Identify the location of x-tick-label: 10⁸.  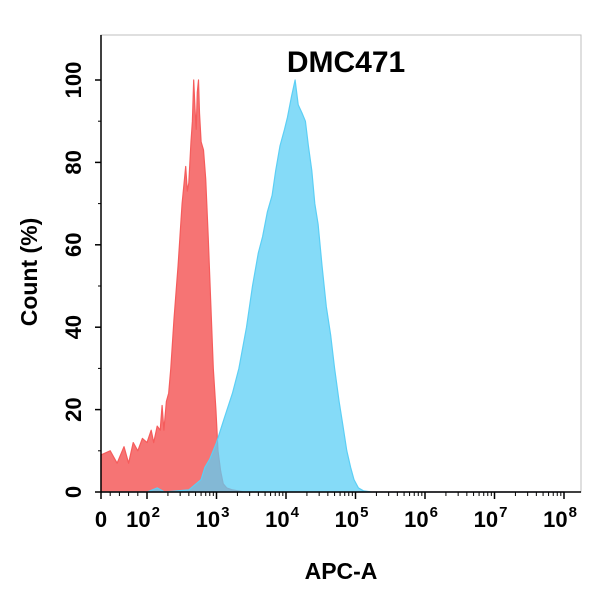
(560, 518).